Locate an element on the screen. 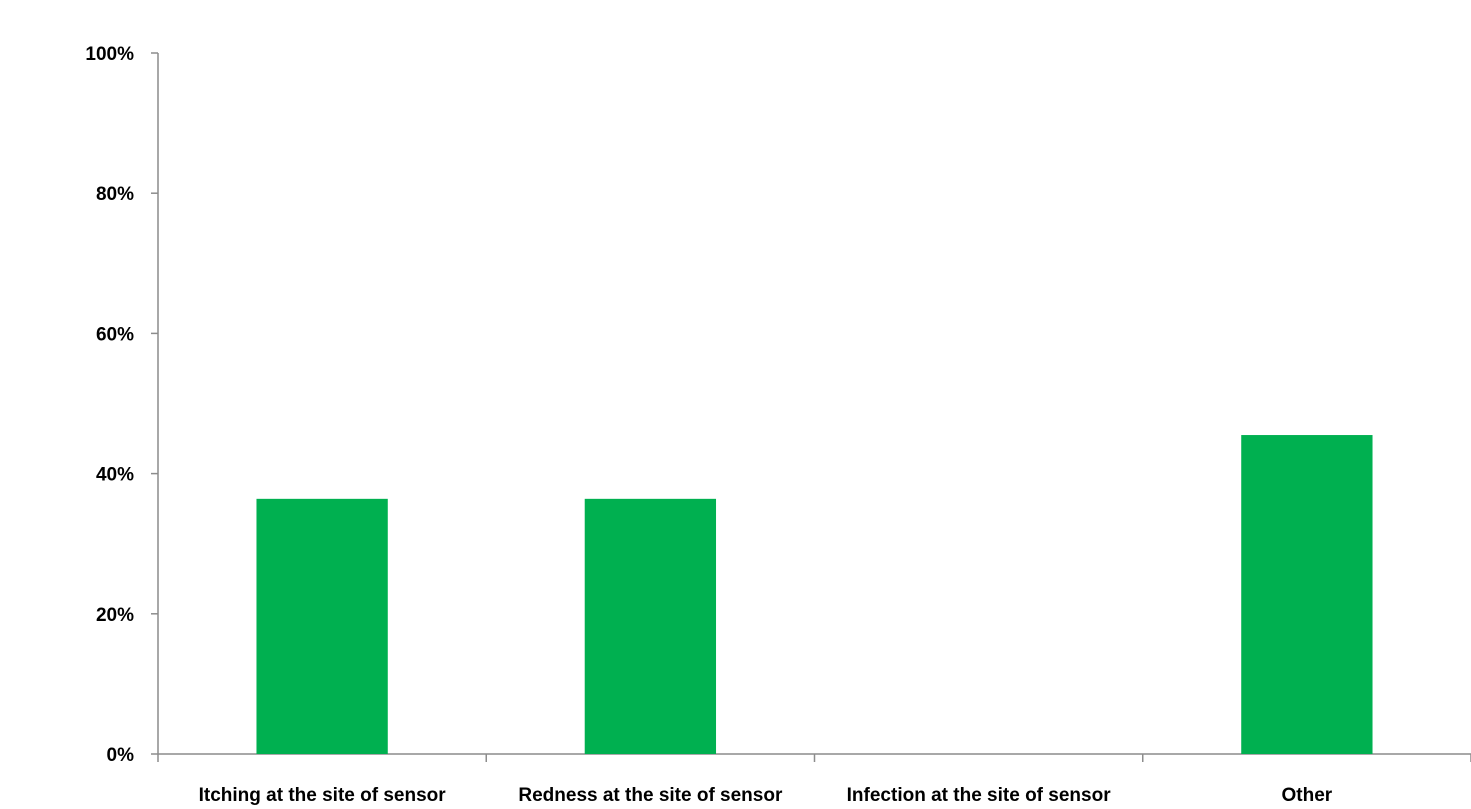  y-tick-label: 40% is located at coordinates (115, 475).